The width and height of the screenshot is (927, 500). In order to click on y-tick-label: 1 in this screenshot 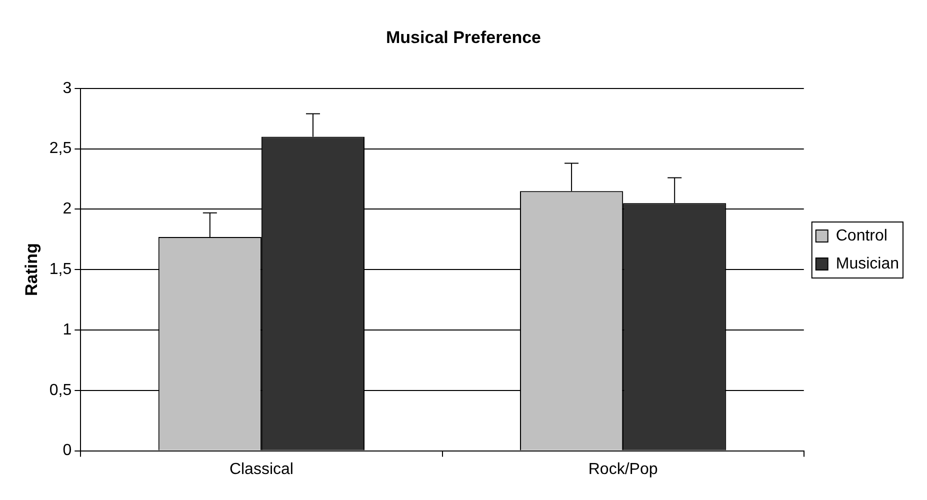, I will do `click(67, 329)`.